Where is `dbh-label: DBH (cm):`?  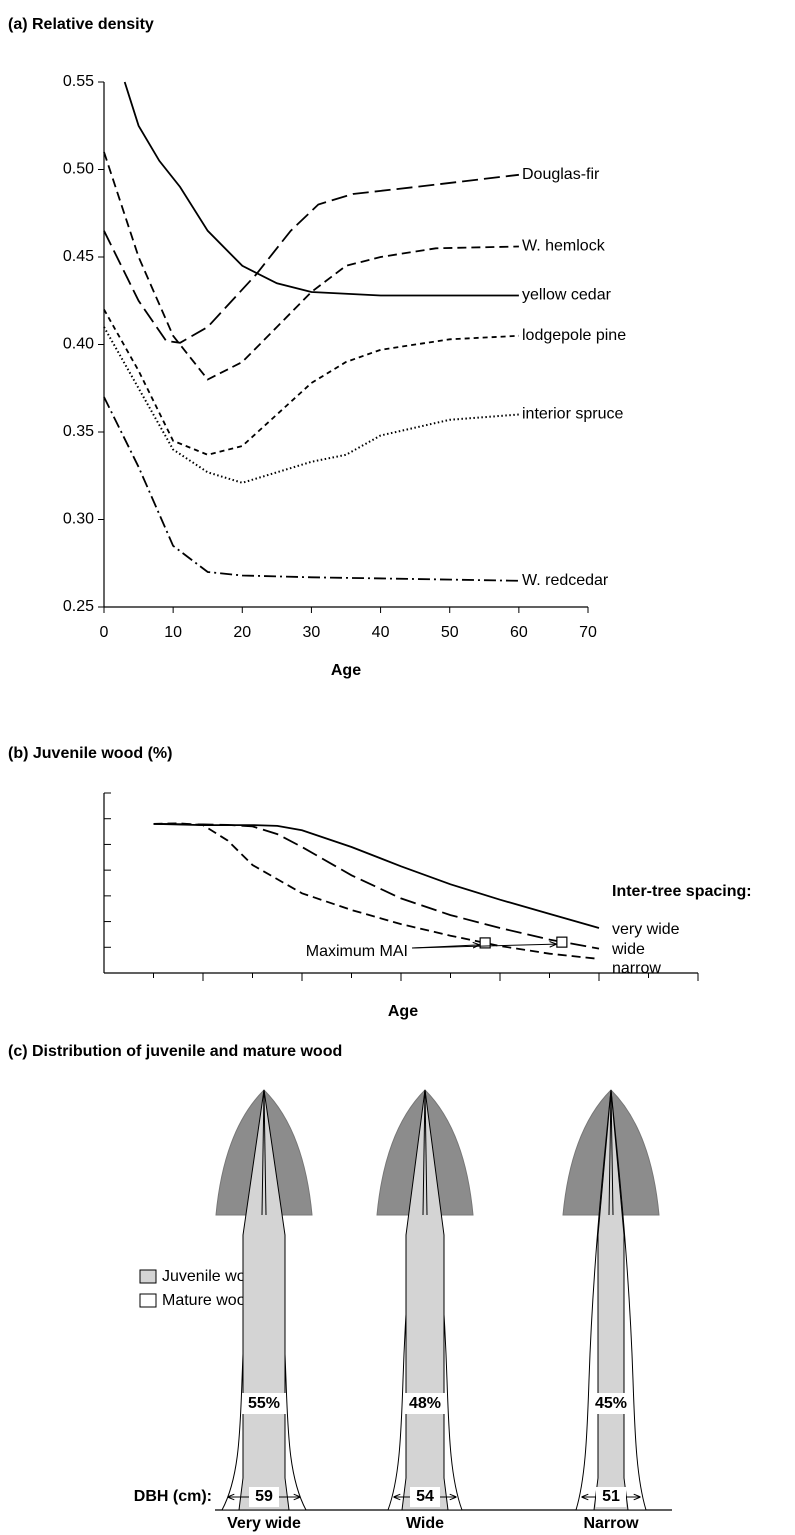 dbh-label: DBH (cm): is located at coordinates (173, 1496).